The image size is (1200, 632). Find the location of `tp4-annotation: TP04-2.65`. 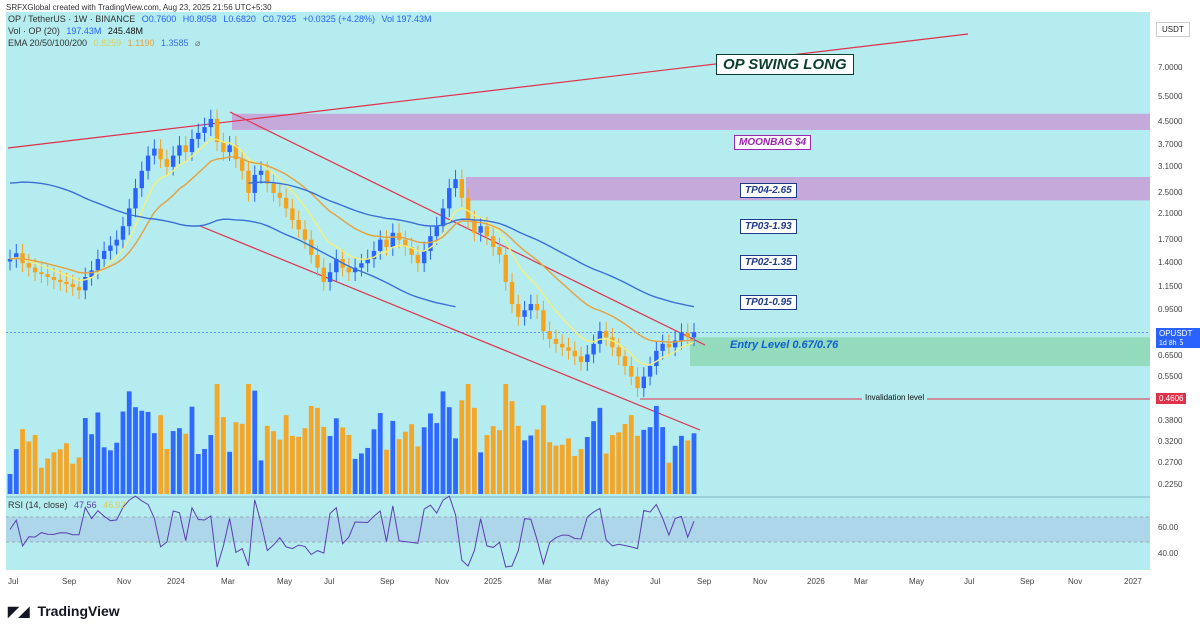

tp4-annotation: TP04-2.65 is located at coordinates (768, 190).